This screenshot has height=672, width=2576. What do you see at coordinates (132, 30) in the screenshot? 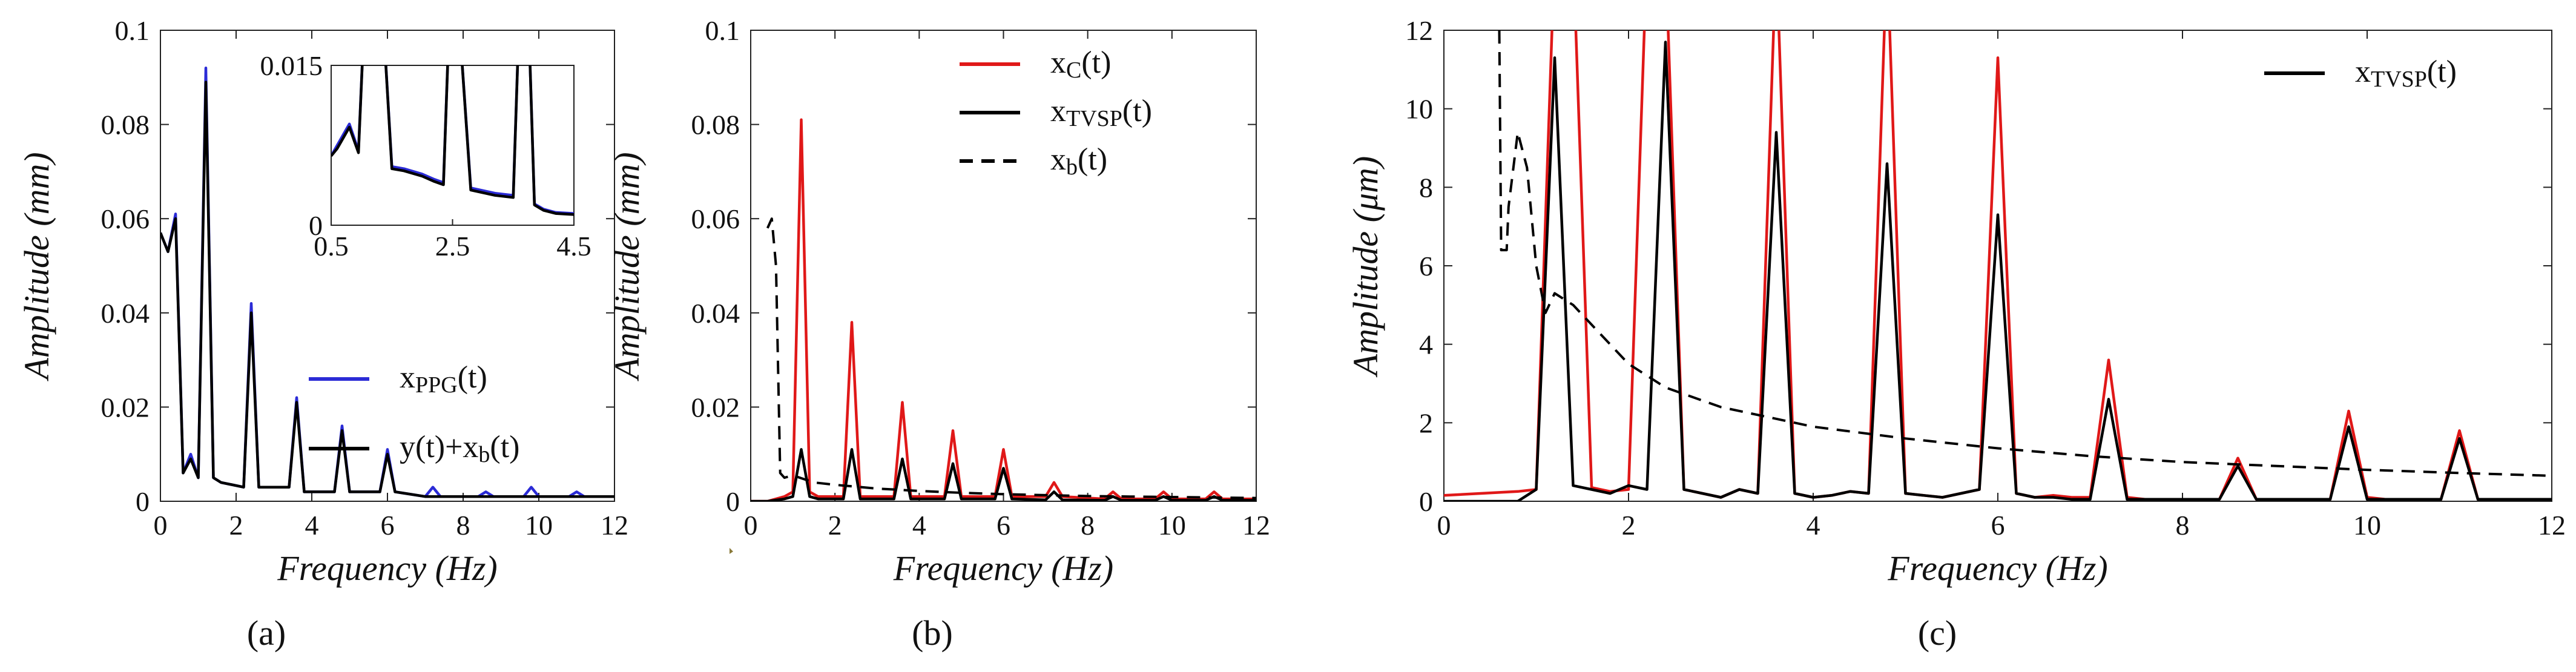
I see `y-tick-label-a-5: 0.1` at bounding box center [132, 30].